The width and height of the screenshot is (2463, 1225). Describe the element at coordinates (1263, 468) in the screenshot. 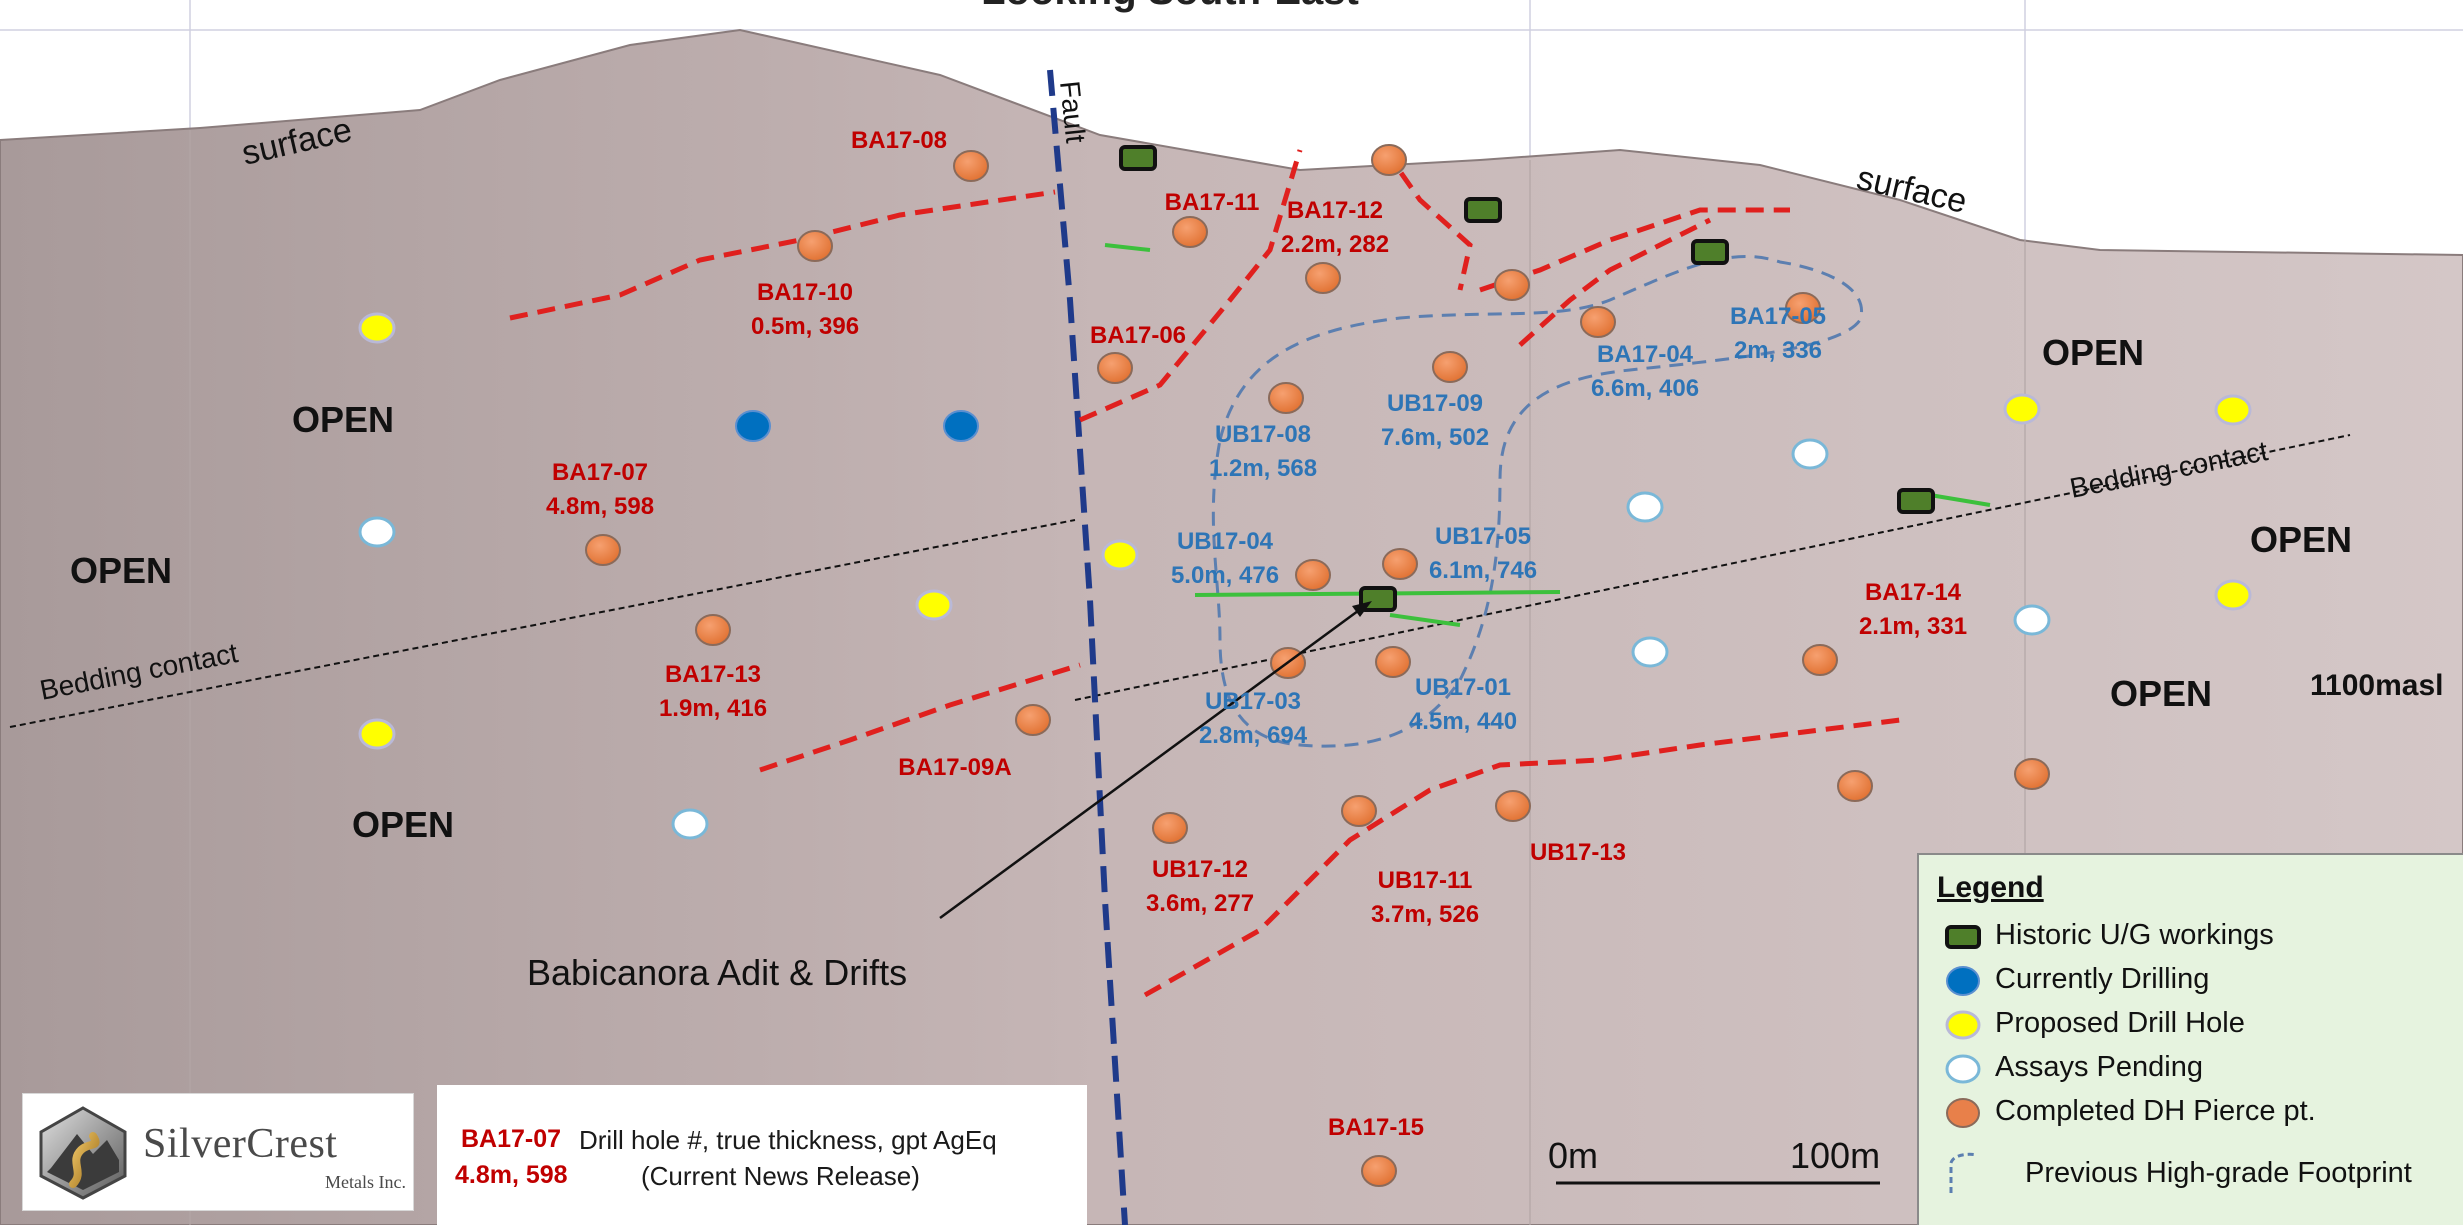

I see `drill-hole-values-label: 1.2m, 568` at that location.